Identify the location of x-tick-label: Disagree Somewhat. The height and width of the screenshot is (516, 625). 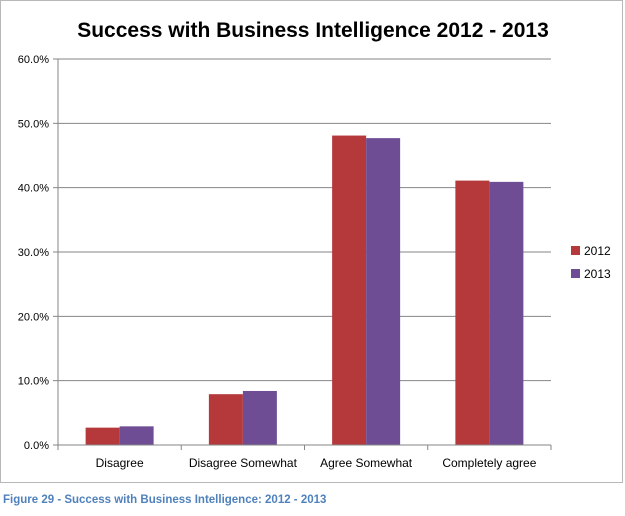
(243, 463).